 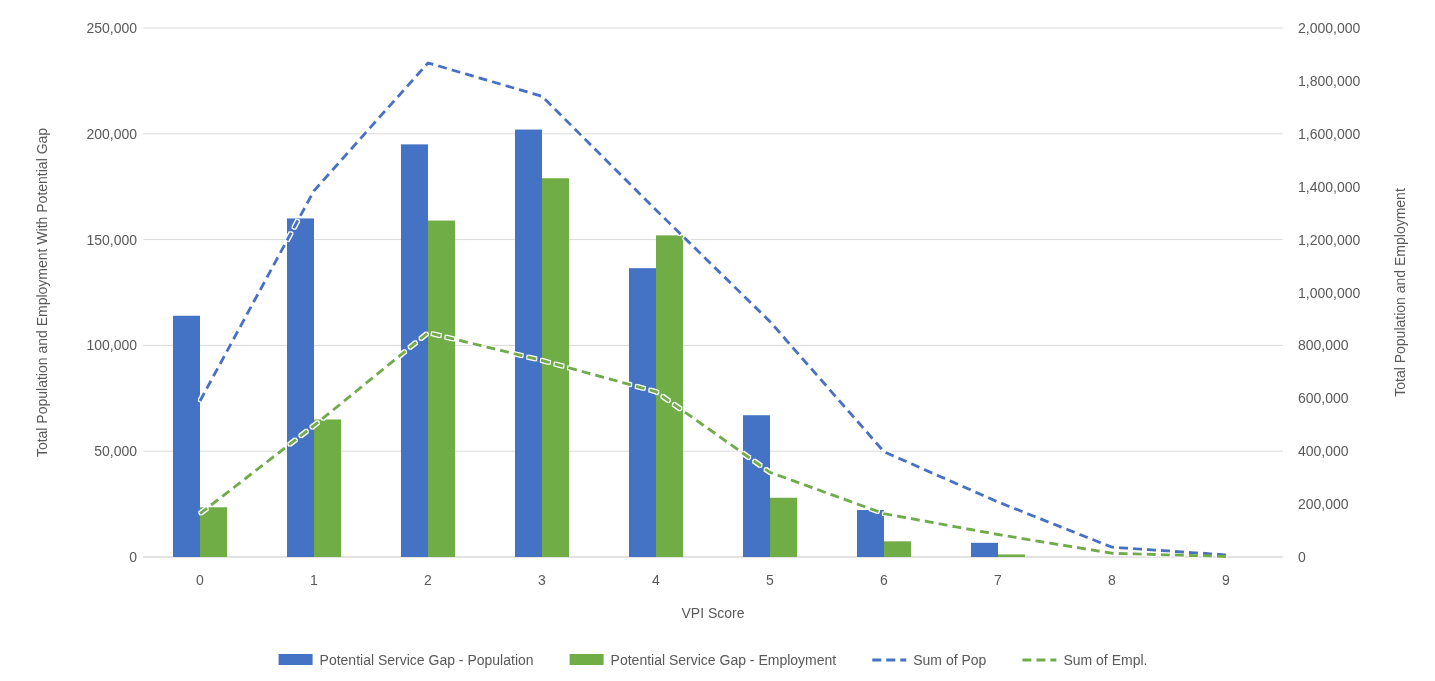 I want to click on x-tick-label: 1, so click(x=314, y=580).